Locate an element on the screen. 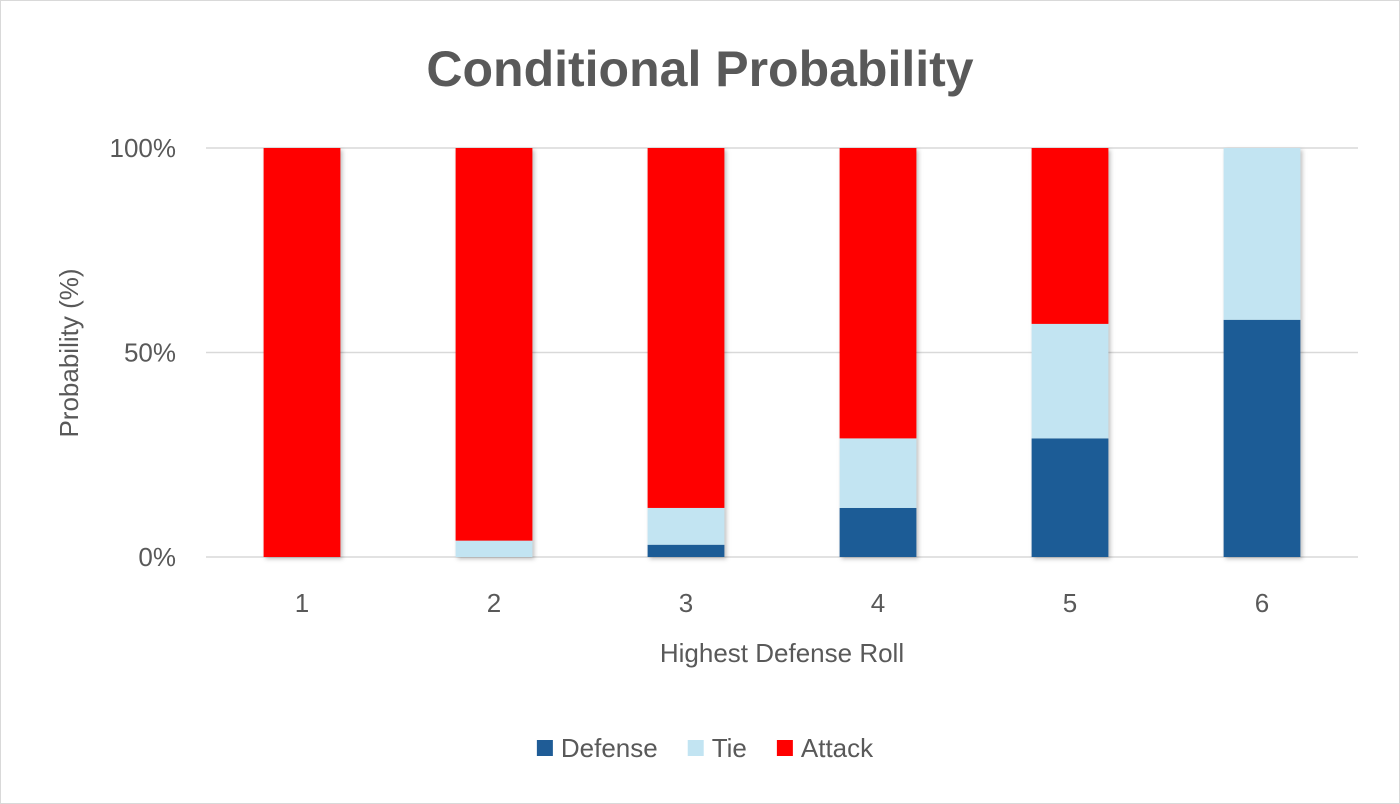 Image resolution: width=1400 pixels, height=804 pixels. x-tick-label: 6 is located at coordinates (1262, 603).